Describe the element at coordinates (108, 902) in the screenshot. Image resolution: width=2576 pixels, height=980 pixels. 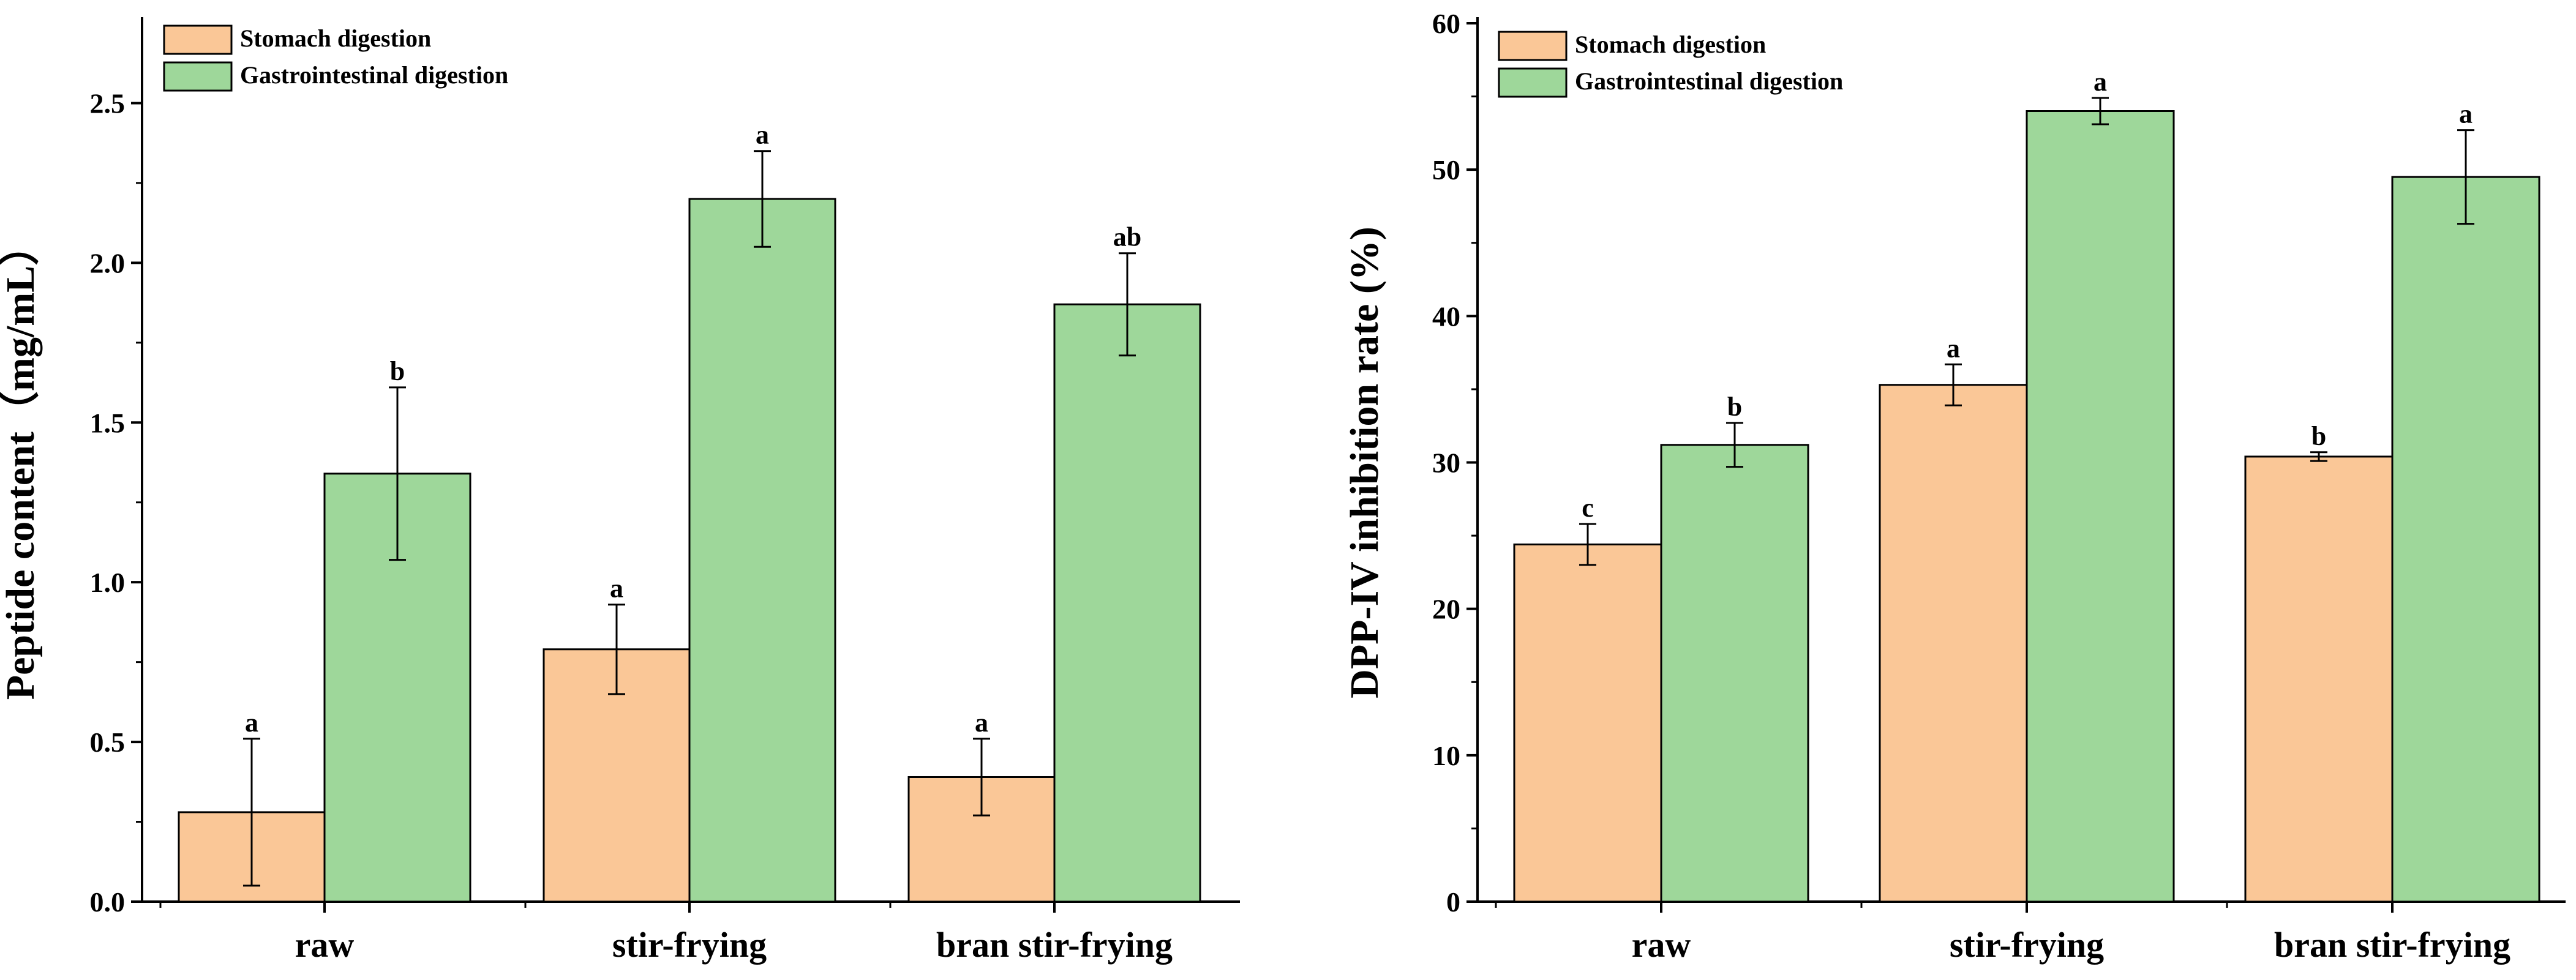
I see `y-tick-label: 0.0` at that location.